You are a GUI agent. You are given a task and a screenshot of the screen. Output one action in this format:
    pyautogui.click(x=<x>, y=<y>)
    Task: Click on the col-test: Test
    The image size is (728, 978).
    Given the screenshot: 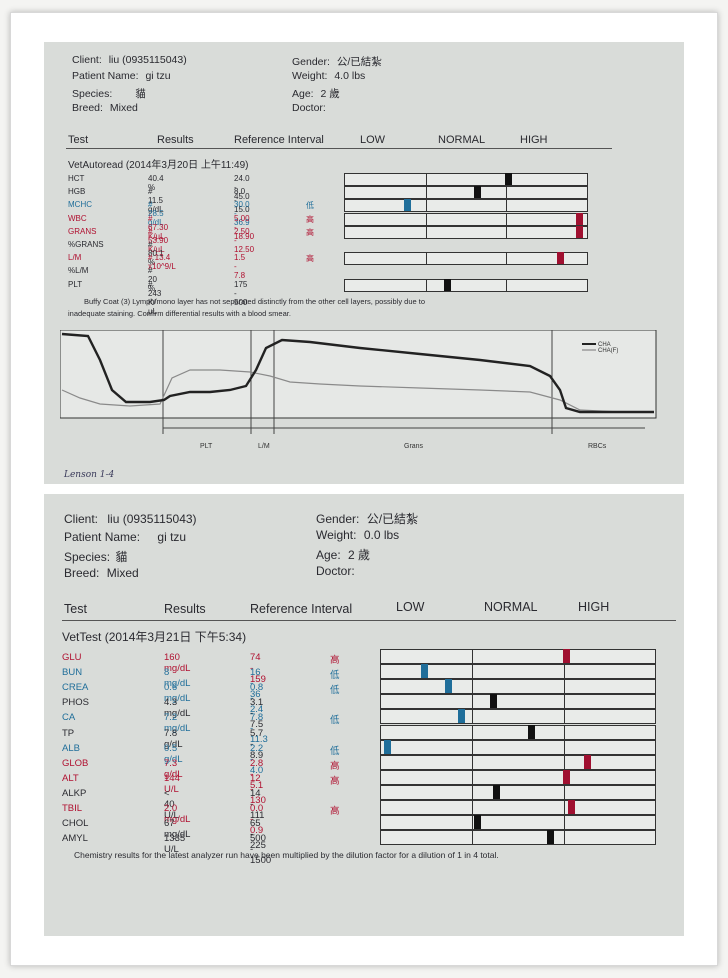 What is the action you would take?
    pyautogui.click(x=75, y=609)
    